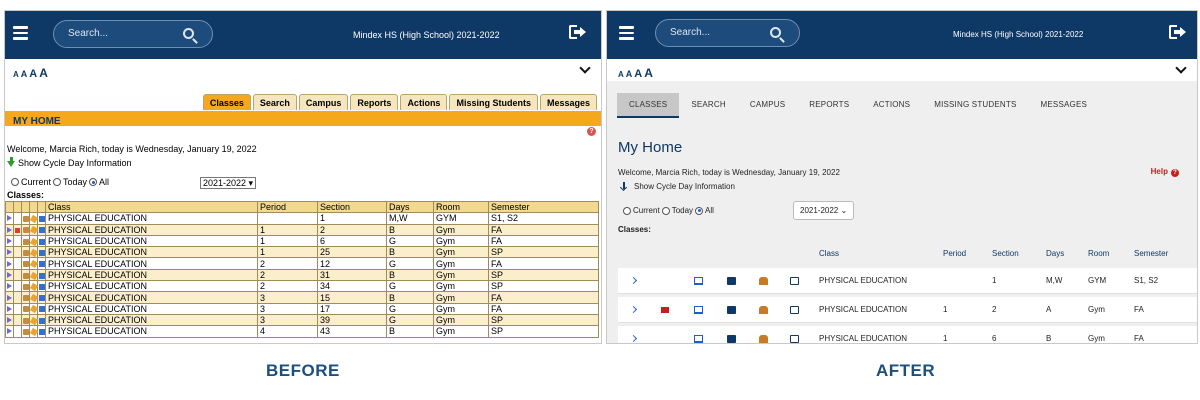 The height and width of the screenshot is (400, 1200). Describe the element at coordinates (228, 183) in the screenshot. I see `year-select: 2021-2022` at that location.